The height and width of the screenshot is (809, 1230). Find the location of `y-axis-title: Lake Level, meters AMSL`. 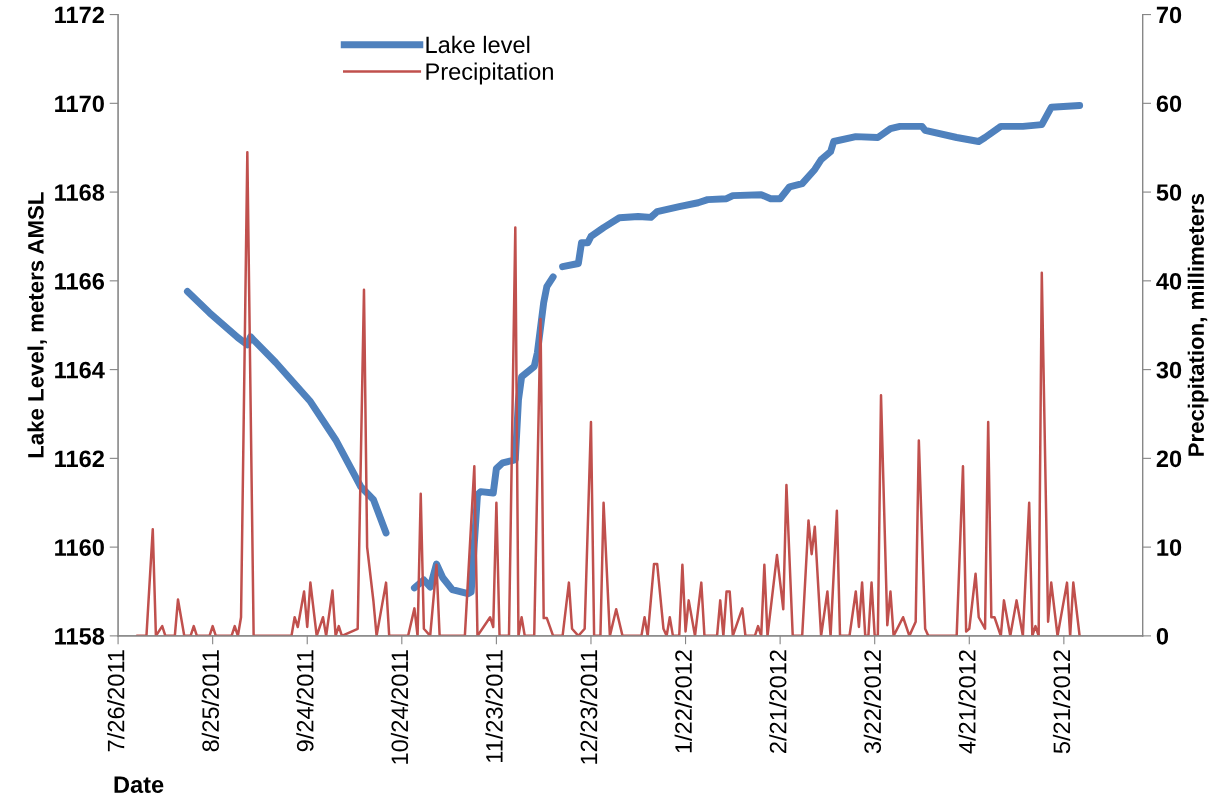

y-axis-title: Lake Level, meters AMSL is located at coordinates (37, 325).